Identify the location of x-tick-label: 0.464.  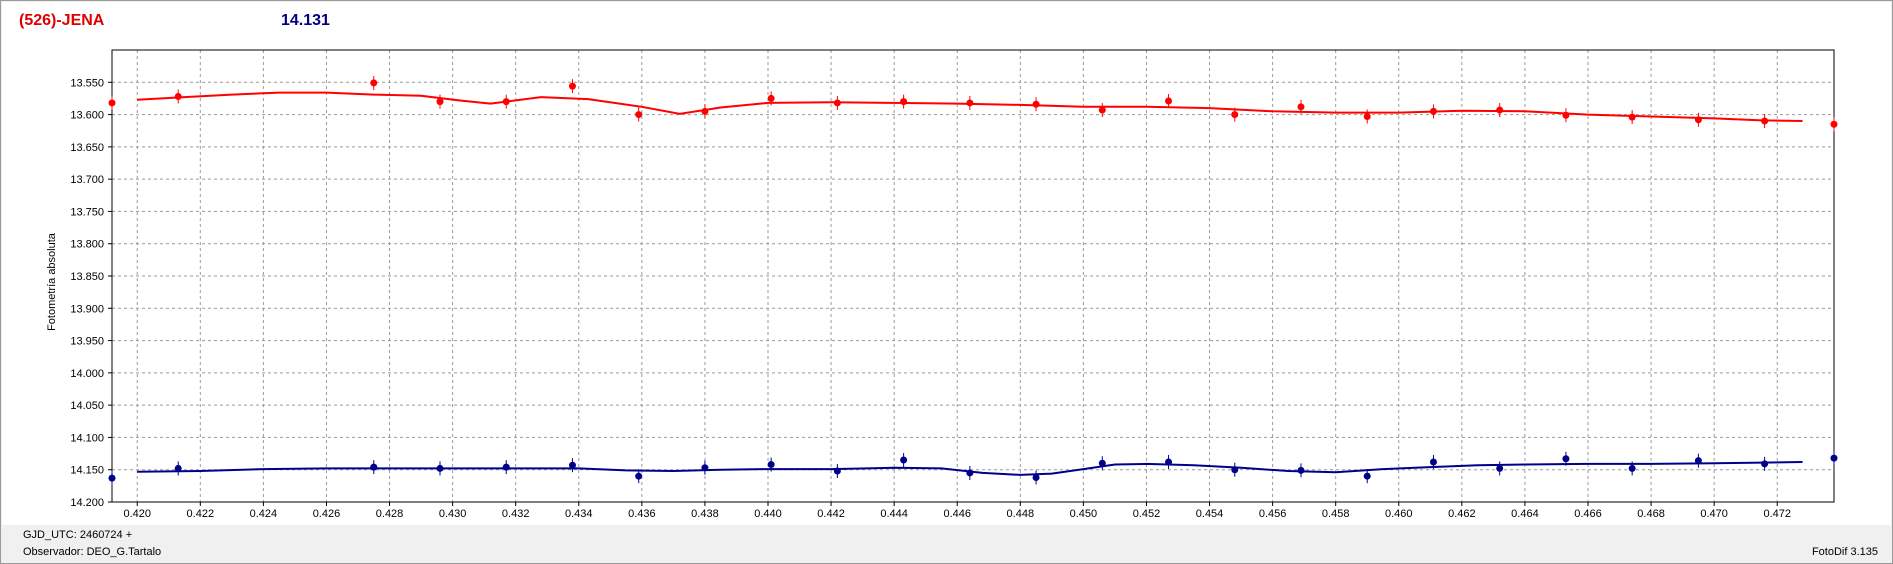
(1525, 514).